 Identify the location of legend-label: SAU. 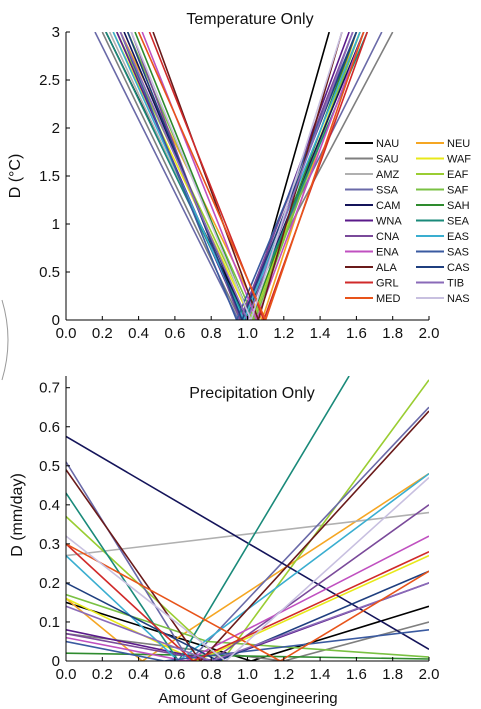
(387, 160).